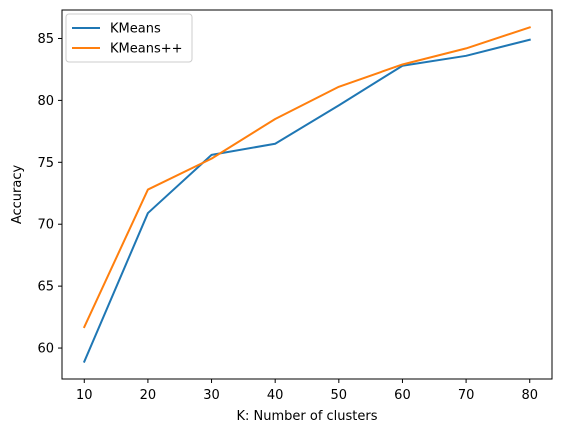  I want to click on x-tick-label: 50, so click(339, 395).